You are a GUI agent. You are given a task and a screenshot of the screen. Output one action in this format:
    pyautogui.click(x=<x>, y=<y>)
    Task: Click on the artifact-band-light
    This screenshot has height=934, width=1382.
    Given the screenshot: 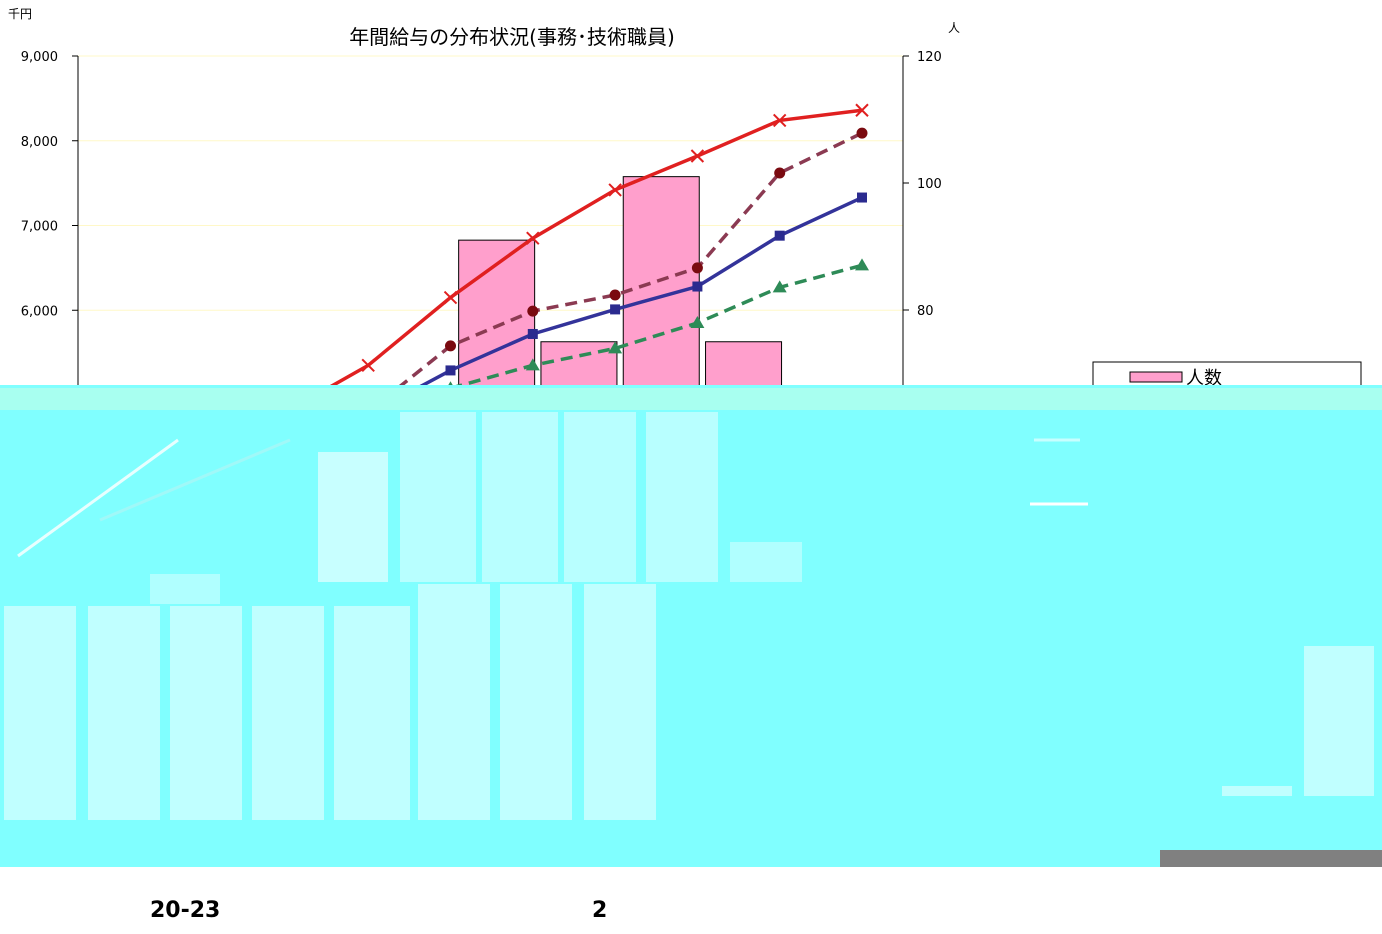 What is the action you would take?
    pyautogui.click(x=691, y=399)
    